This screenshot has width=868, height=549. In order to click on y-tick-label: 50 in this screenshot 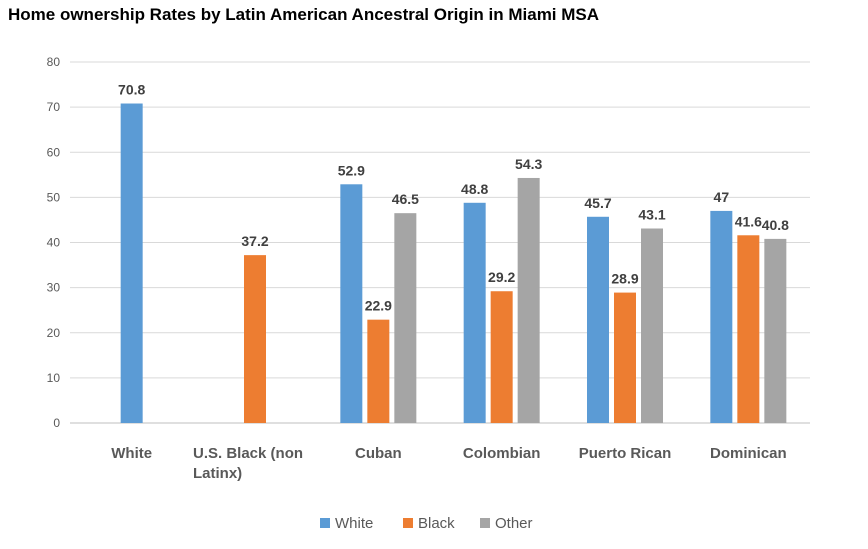, I will do `click(54, 197)`.